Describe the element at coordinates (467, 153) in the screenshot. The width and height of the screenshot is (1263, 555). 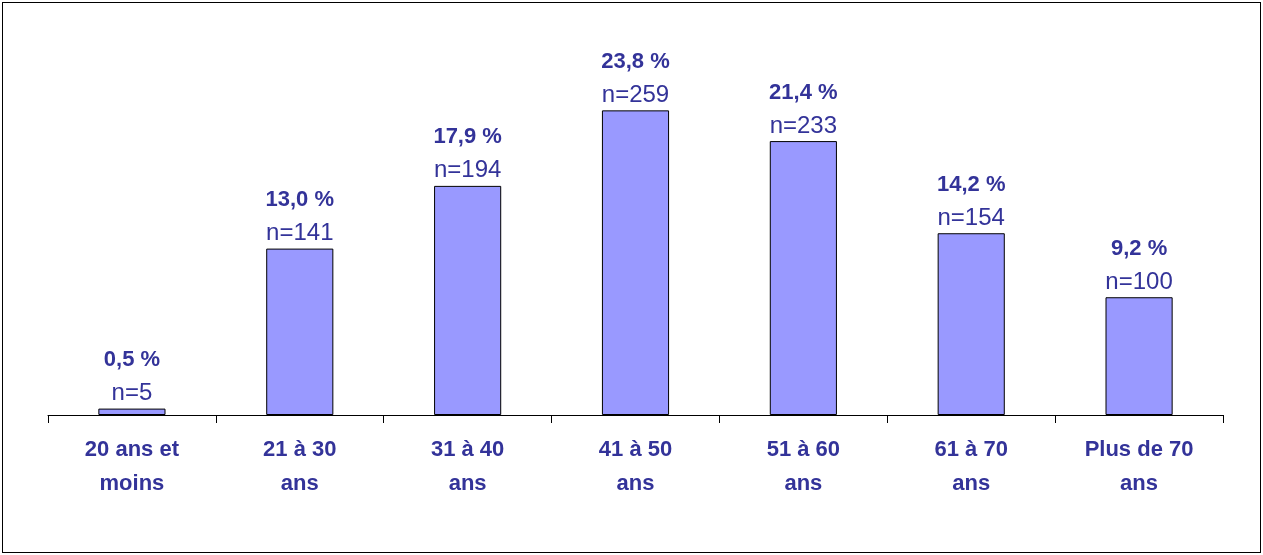
I see `data-label: 17,9 % n=194` at that location.